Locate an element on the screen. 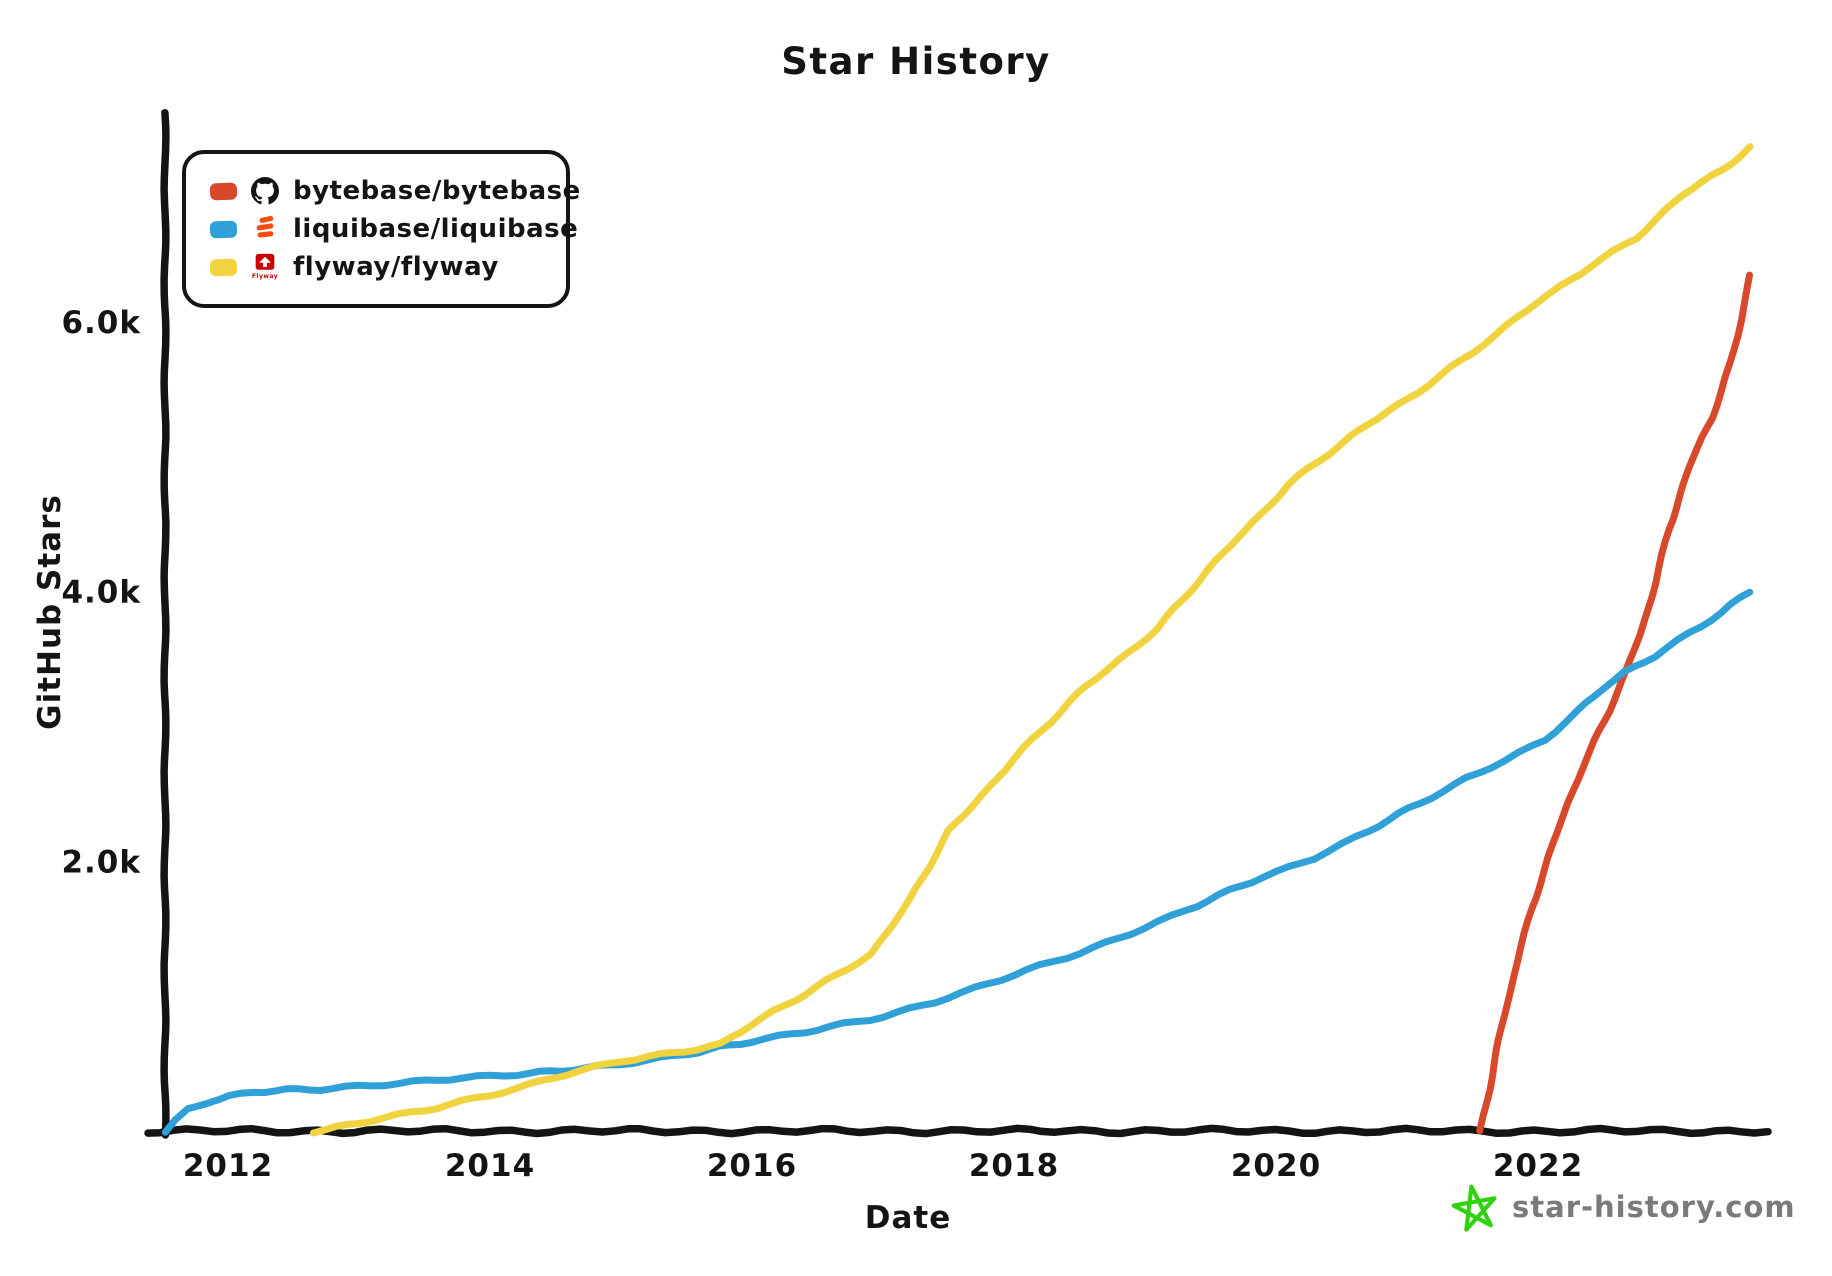 The width and height of the screenshot is (1832, 1276). legend-swatch-liquibase is located at coordinates (223, 229).